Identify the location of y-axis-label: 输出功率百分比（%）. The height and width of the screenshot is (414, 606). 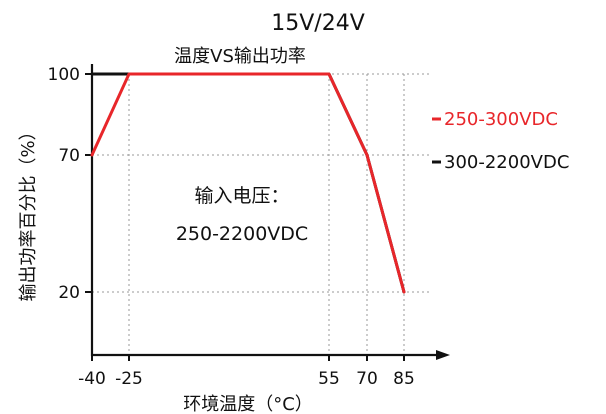
(28, 211).